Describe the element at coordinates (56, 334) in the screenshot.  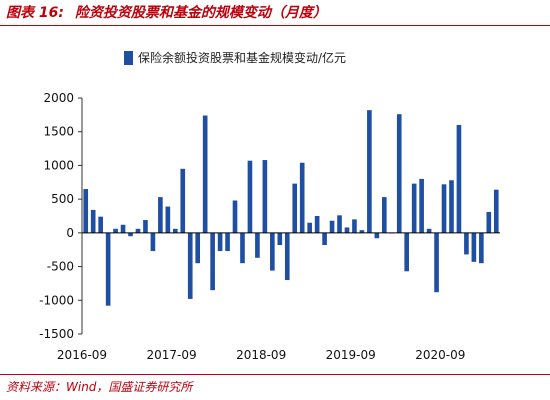
I see `y-tick-label: -1500` at that location.